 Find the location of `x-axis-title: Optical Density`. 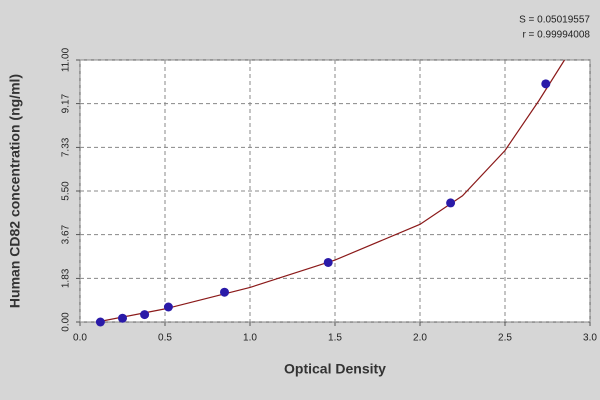

x-axis-title: Optical Density is located at coordinates (335, 369).